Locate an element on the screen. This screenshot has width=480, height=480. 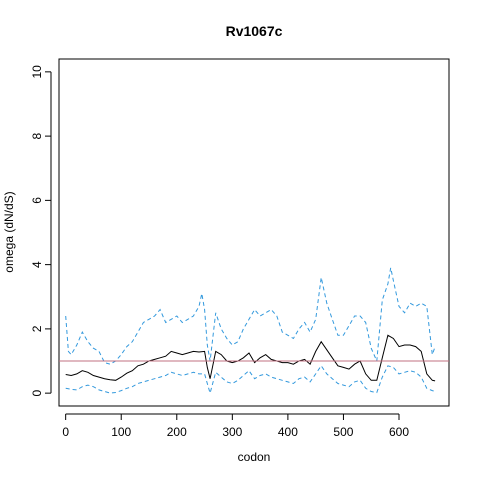
y-tick-label: 10 is located at coordinates (37, 72).